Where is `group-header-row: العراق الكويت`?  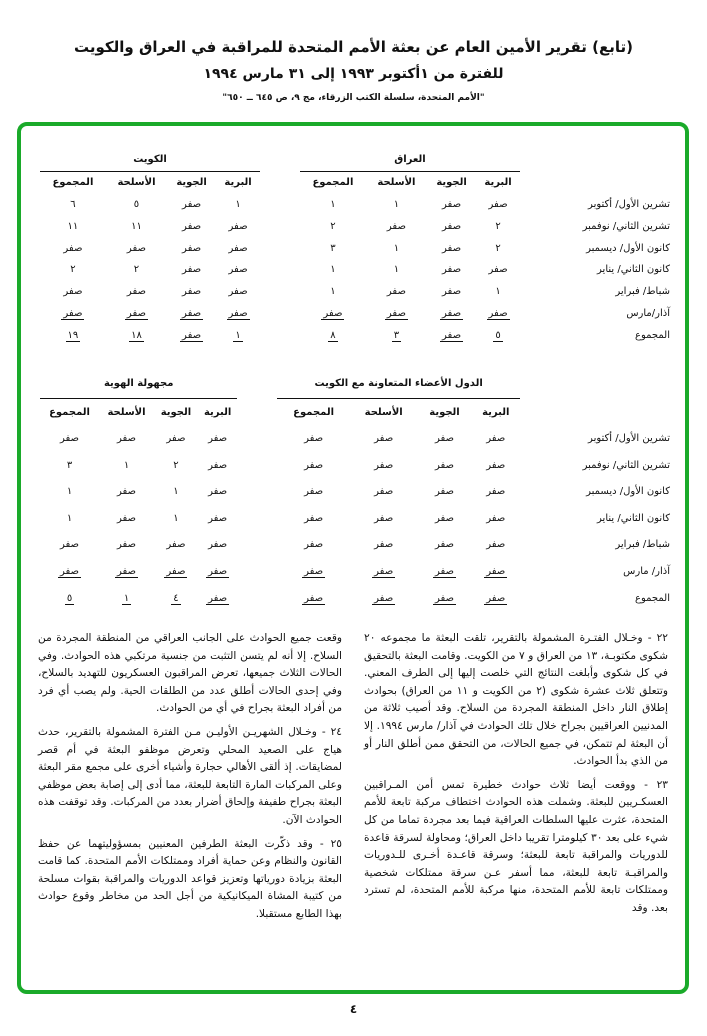 group-header-row: العراق الكويت is located at coordinates (355, 161).